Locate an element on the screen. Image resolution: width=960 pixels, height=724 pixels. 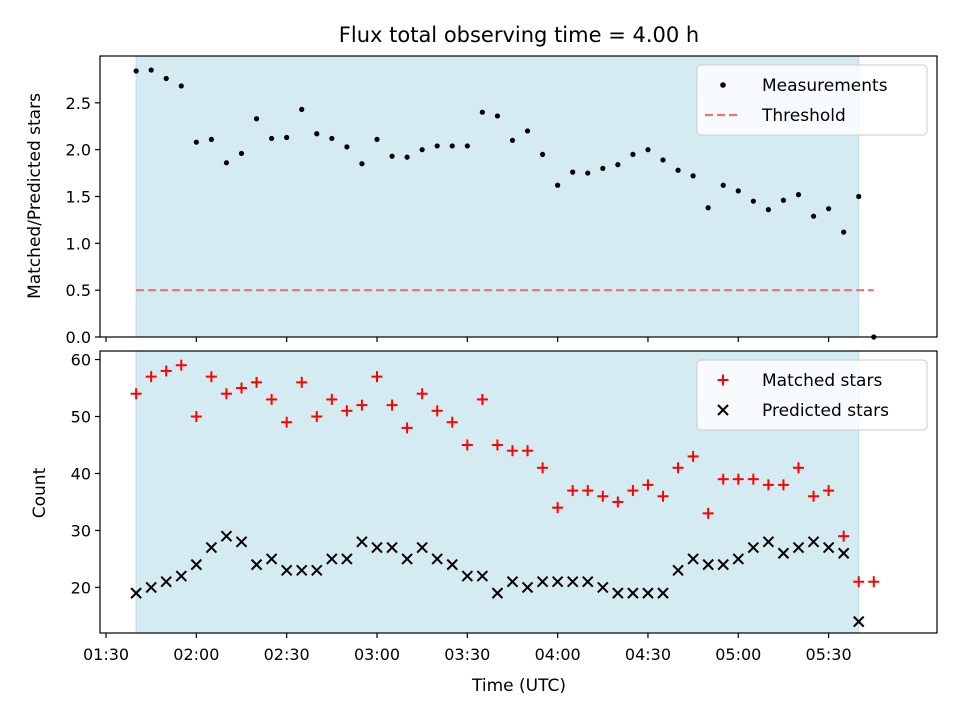
legend-marker is located at coordinates (723, 410).